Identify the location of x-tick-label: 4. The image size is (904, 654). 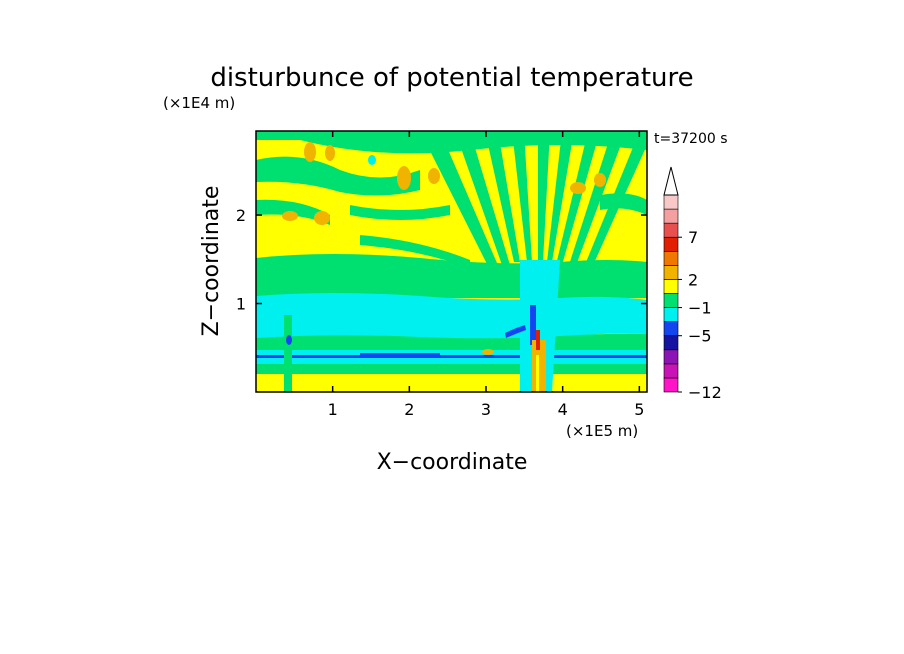
(563, 409).